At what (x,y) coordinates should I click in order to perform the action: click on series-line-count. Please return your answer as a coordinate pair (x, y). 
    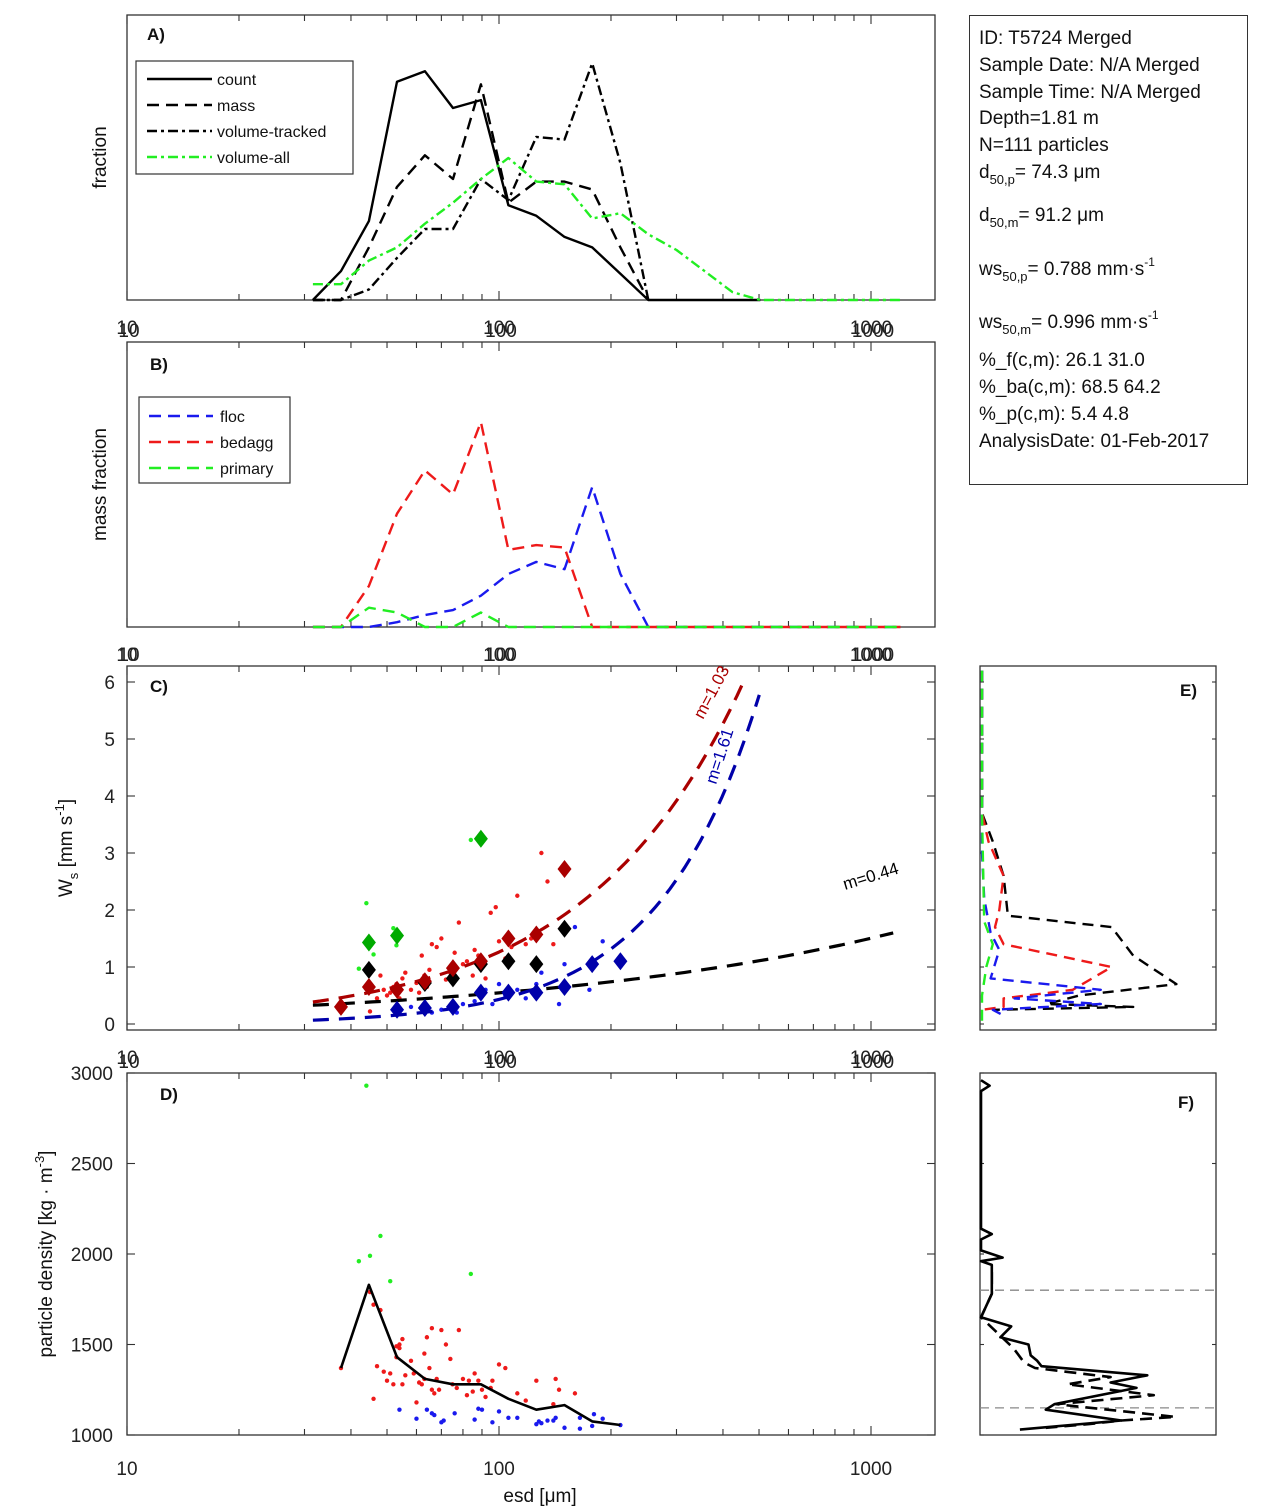
    Looking at the image, I should click on (536, 185).